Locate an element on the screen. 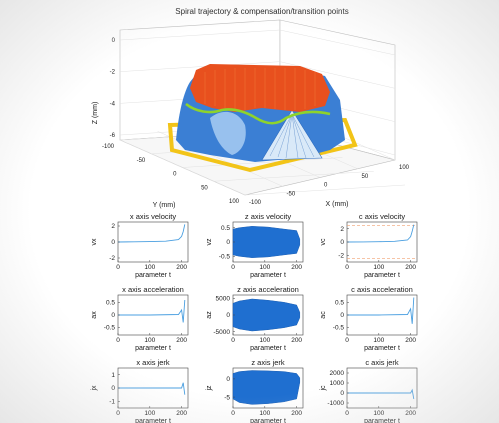 Image resolution: width=499 pixels, height=423 pixels. y-tick-label: 5000 is located at coordinates (223, 299).